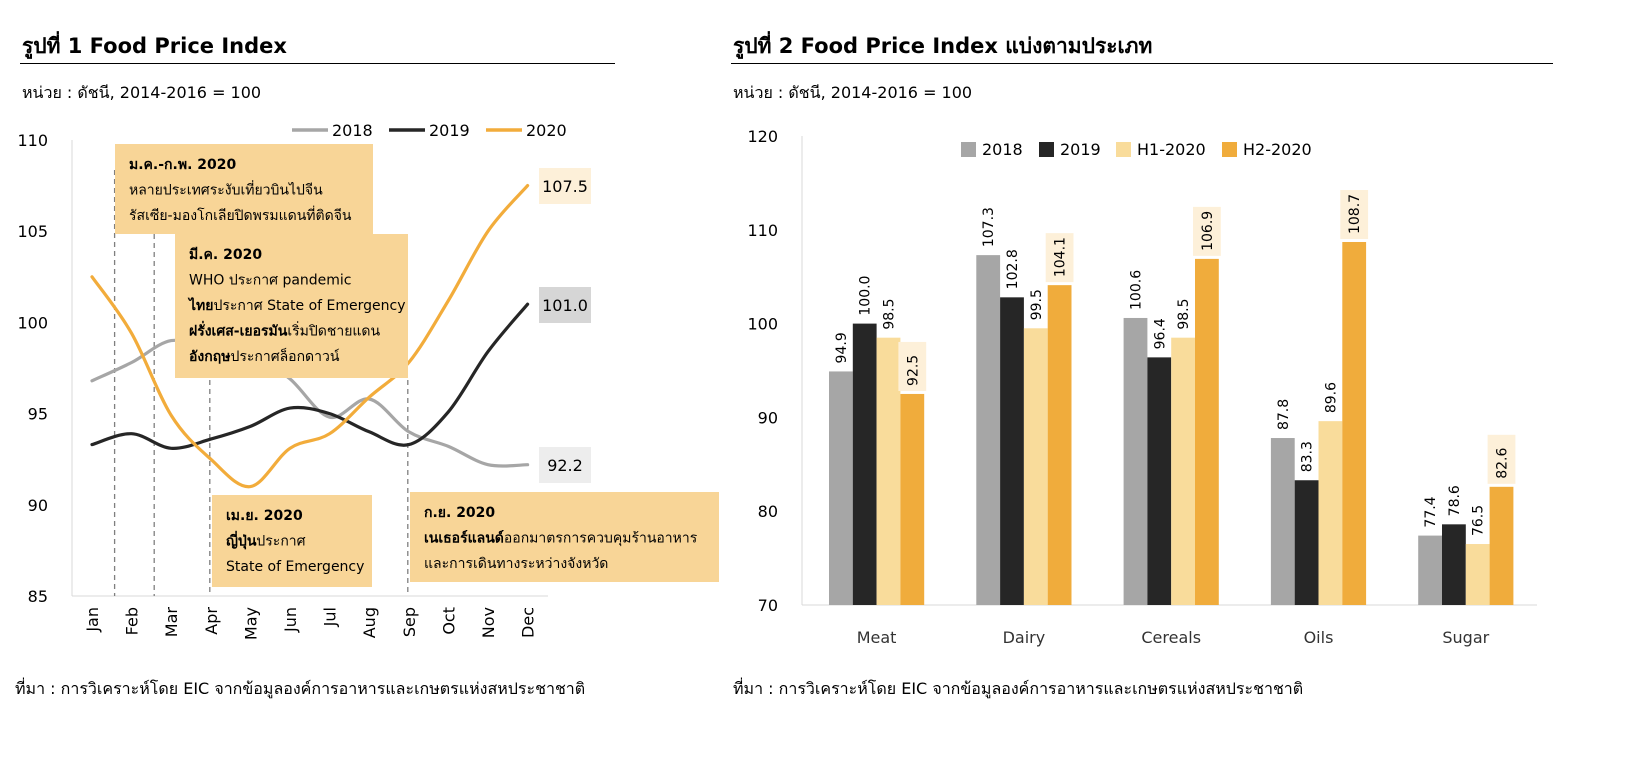 This screenshot has height=768, width=1652. I want to click on annotation-line: ฝรั่งเศส-เยอรมันเริ่มปิดชายแดน, so click(285, 330).